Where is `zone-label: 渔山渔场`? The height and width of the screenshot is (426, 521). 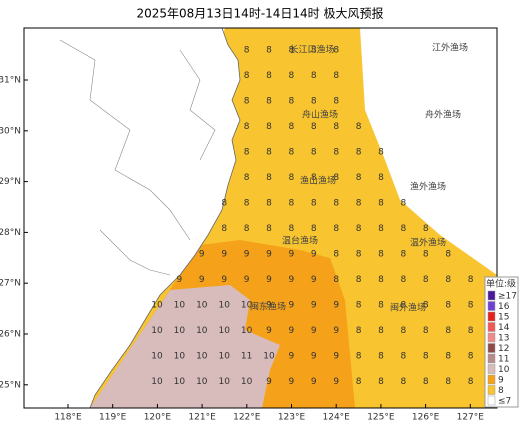 zone-label: 渔山渔场 is located at coordinates (318, 181).